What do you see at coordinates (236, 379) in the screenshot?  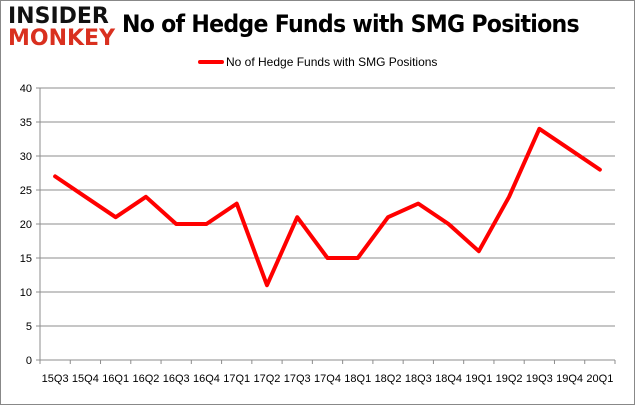 I see `x-tick-label: 17Q1` at bounding box center [236, 379].